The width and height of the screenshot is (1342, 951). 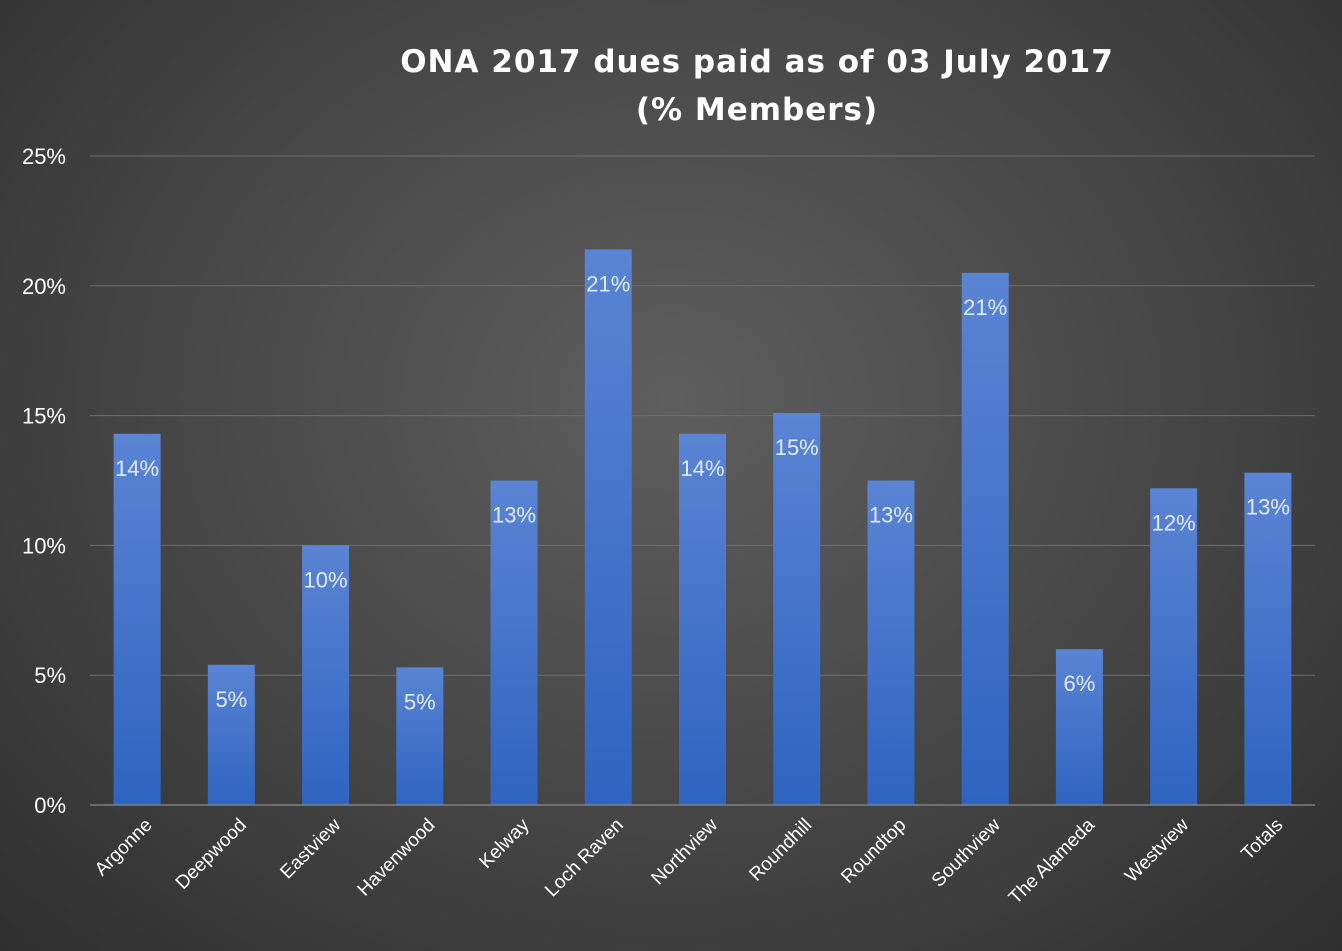 I want to click on x-tick-label: Southview, so click(x=966, y=852).